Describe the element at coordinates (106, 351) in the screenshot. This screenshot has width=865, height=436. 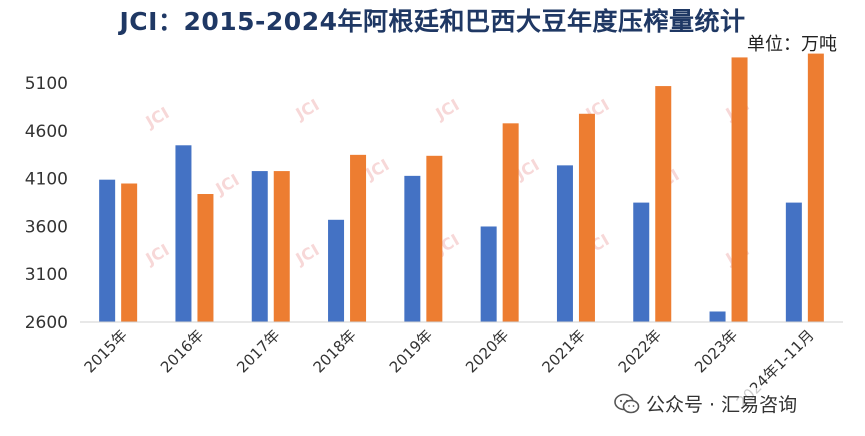
I see `x-tick-label: 2015年` at that location.